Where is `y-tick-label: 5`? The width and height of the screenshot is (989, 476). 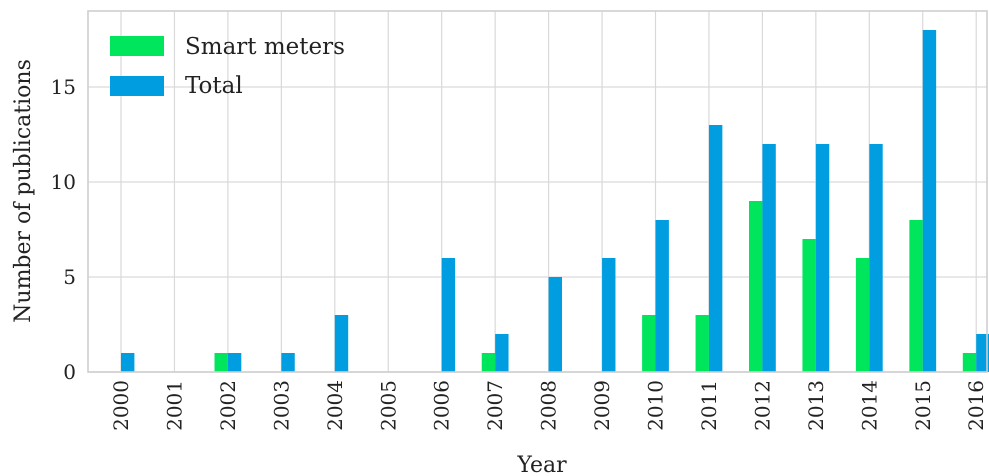
y-tick-label: 5 is located at coordinates (69, 277).